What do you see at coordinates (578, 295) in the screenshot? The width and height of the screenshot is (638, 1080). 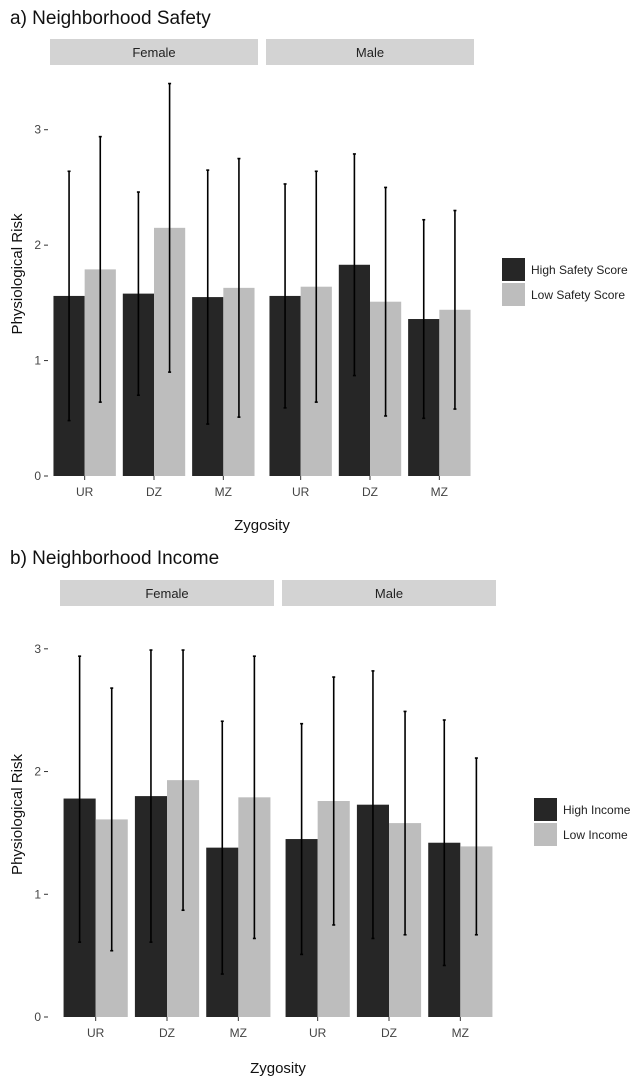 I see `legend-label: Low Safety Score` at bounding box center [578, 295].